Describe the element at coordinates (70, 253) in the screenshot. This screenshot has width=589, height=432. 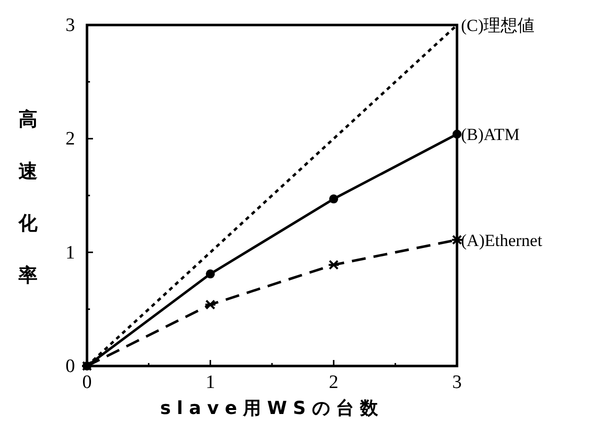
I see `y-tick-label: 1` at that location.